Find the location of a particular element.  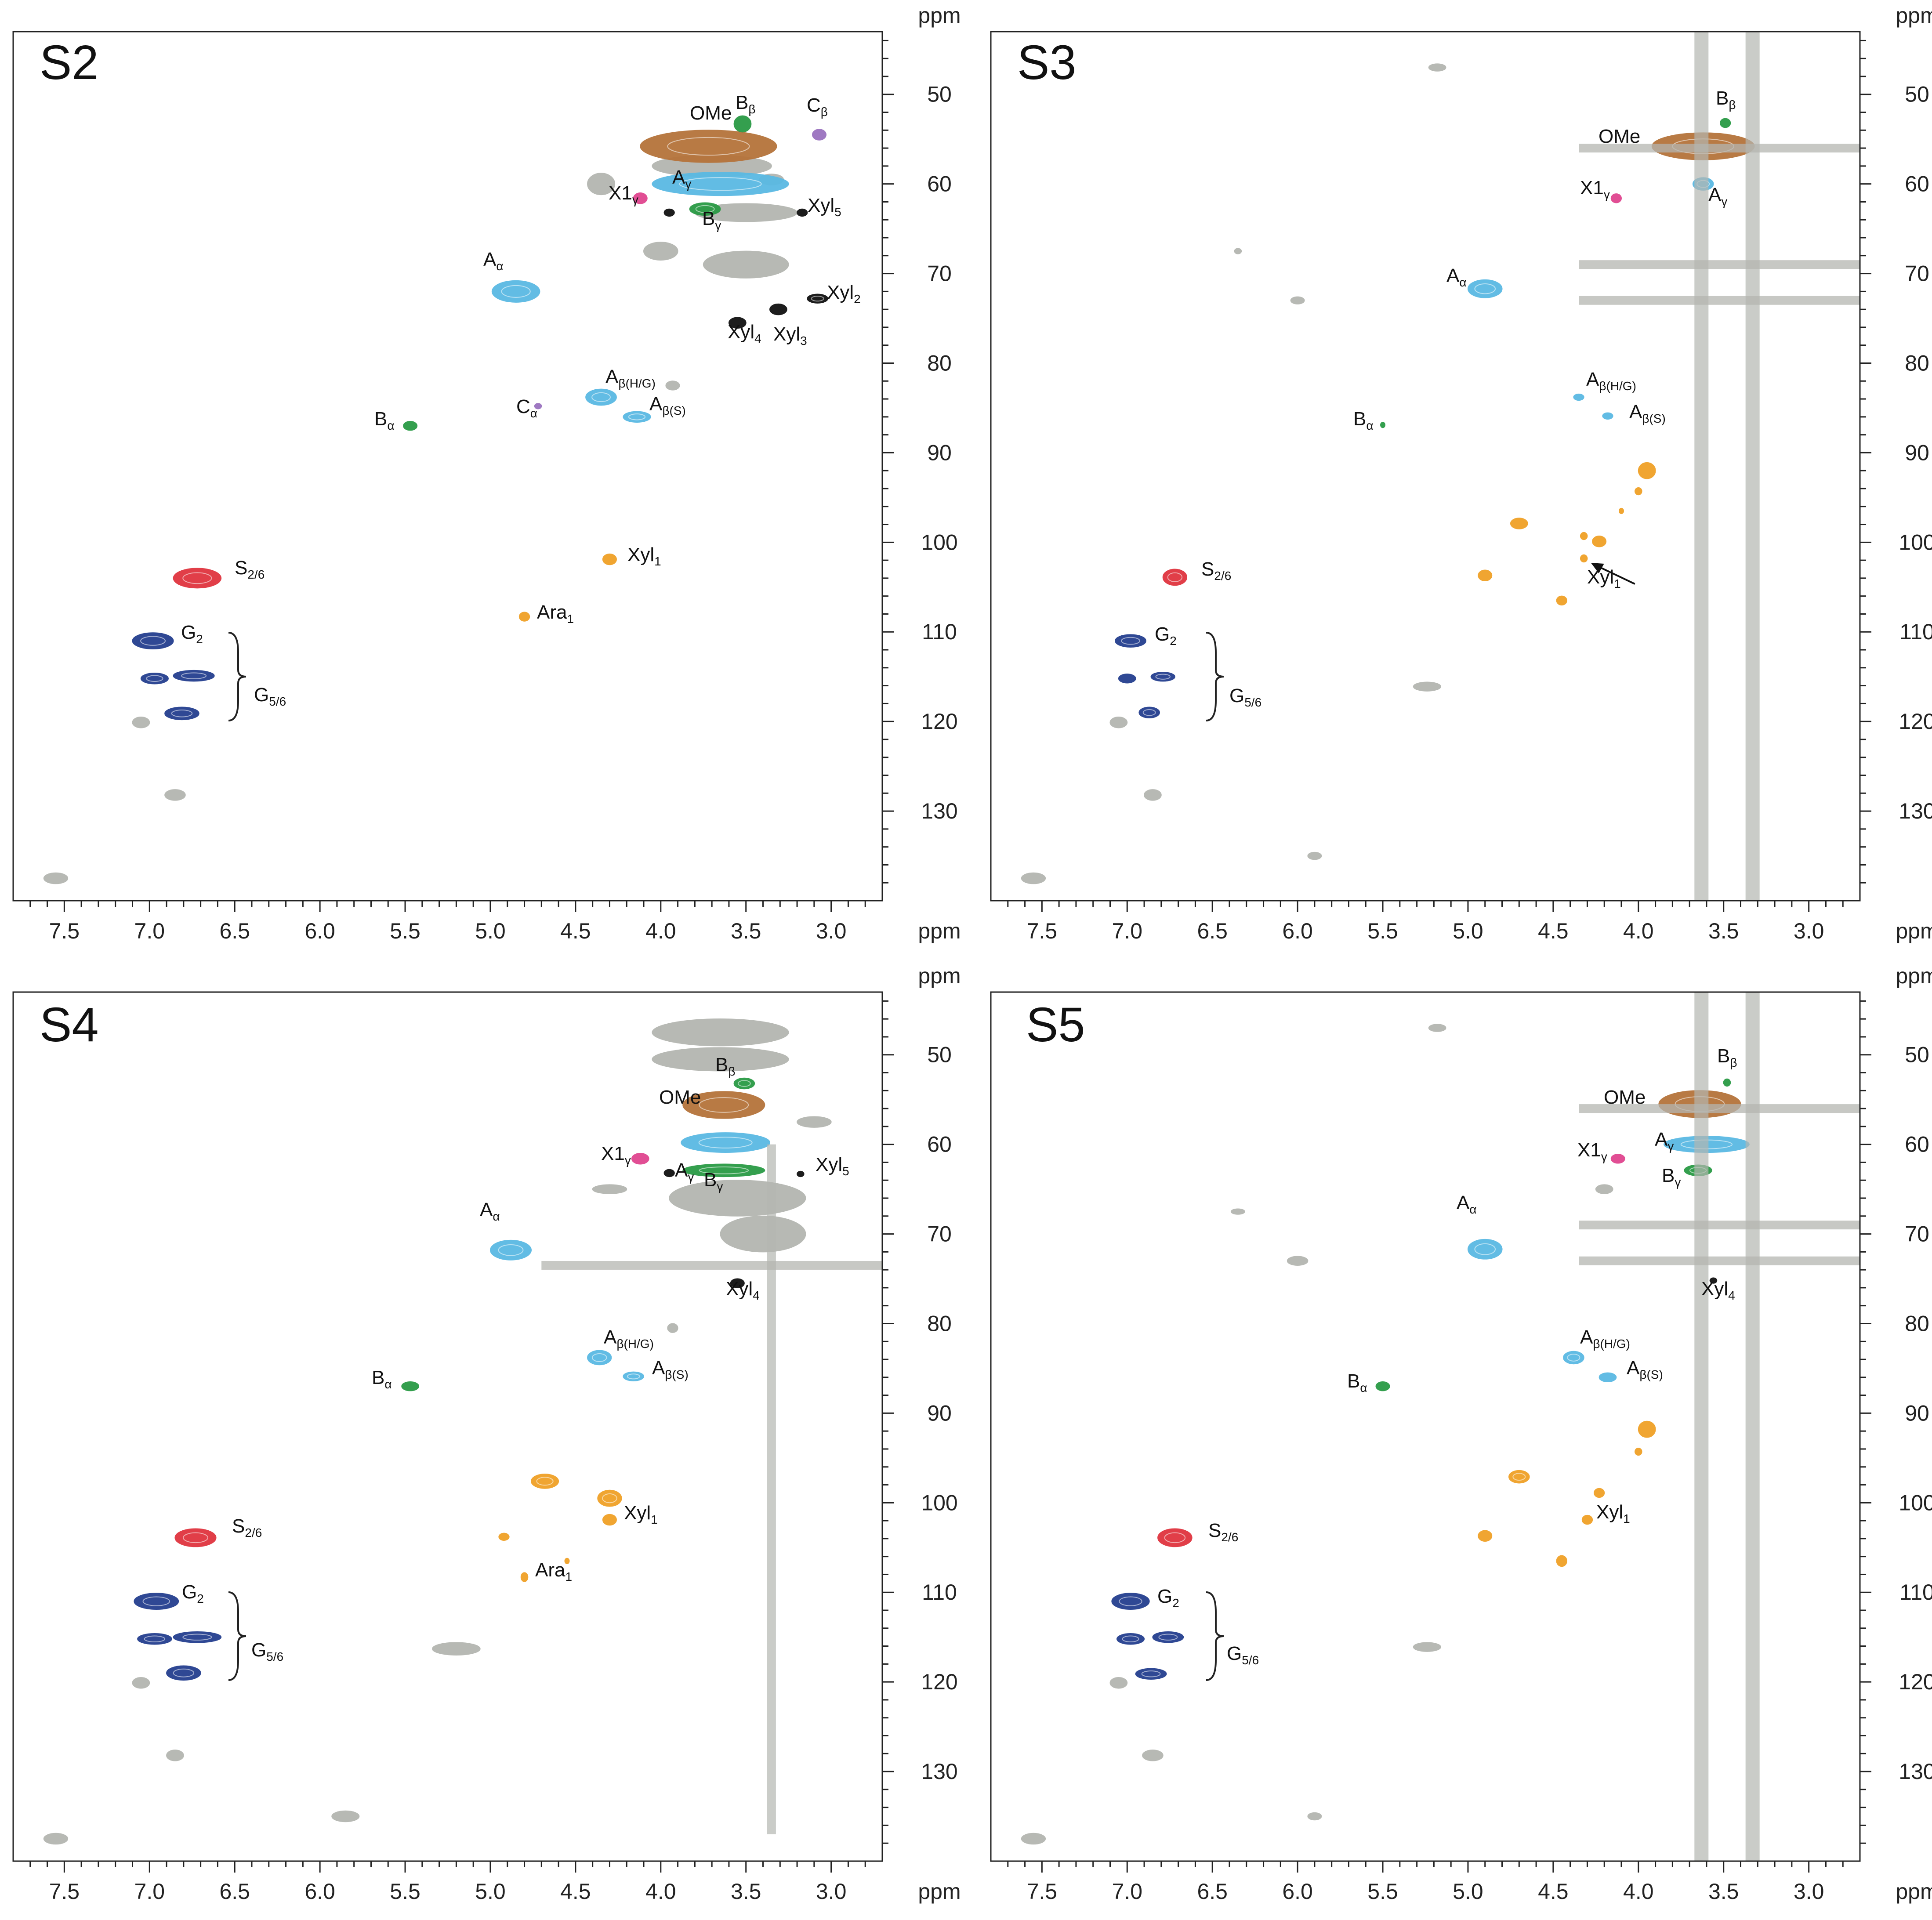

x-tick-label: 6.0 is located at coordinates (320, 931).